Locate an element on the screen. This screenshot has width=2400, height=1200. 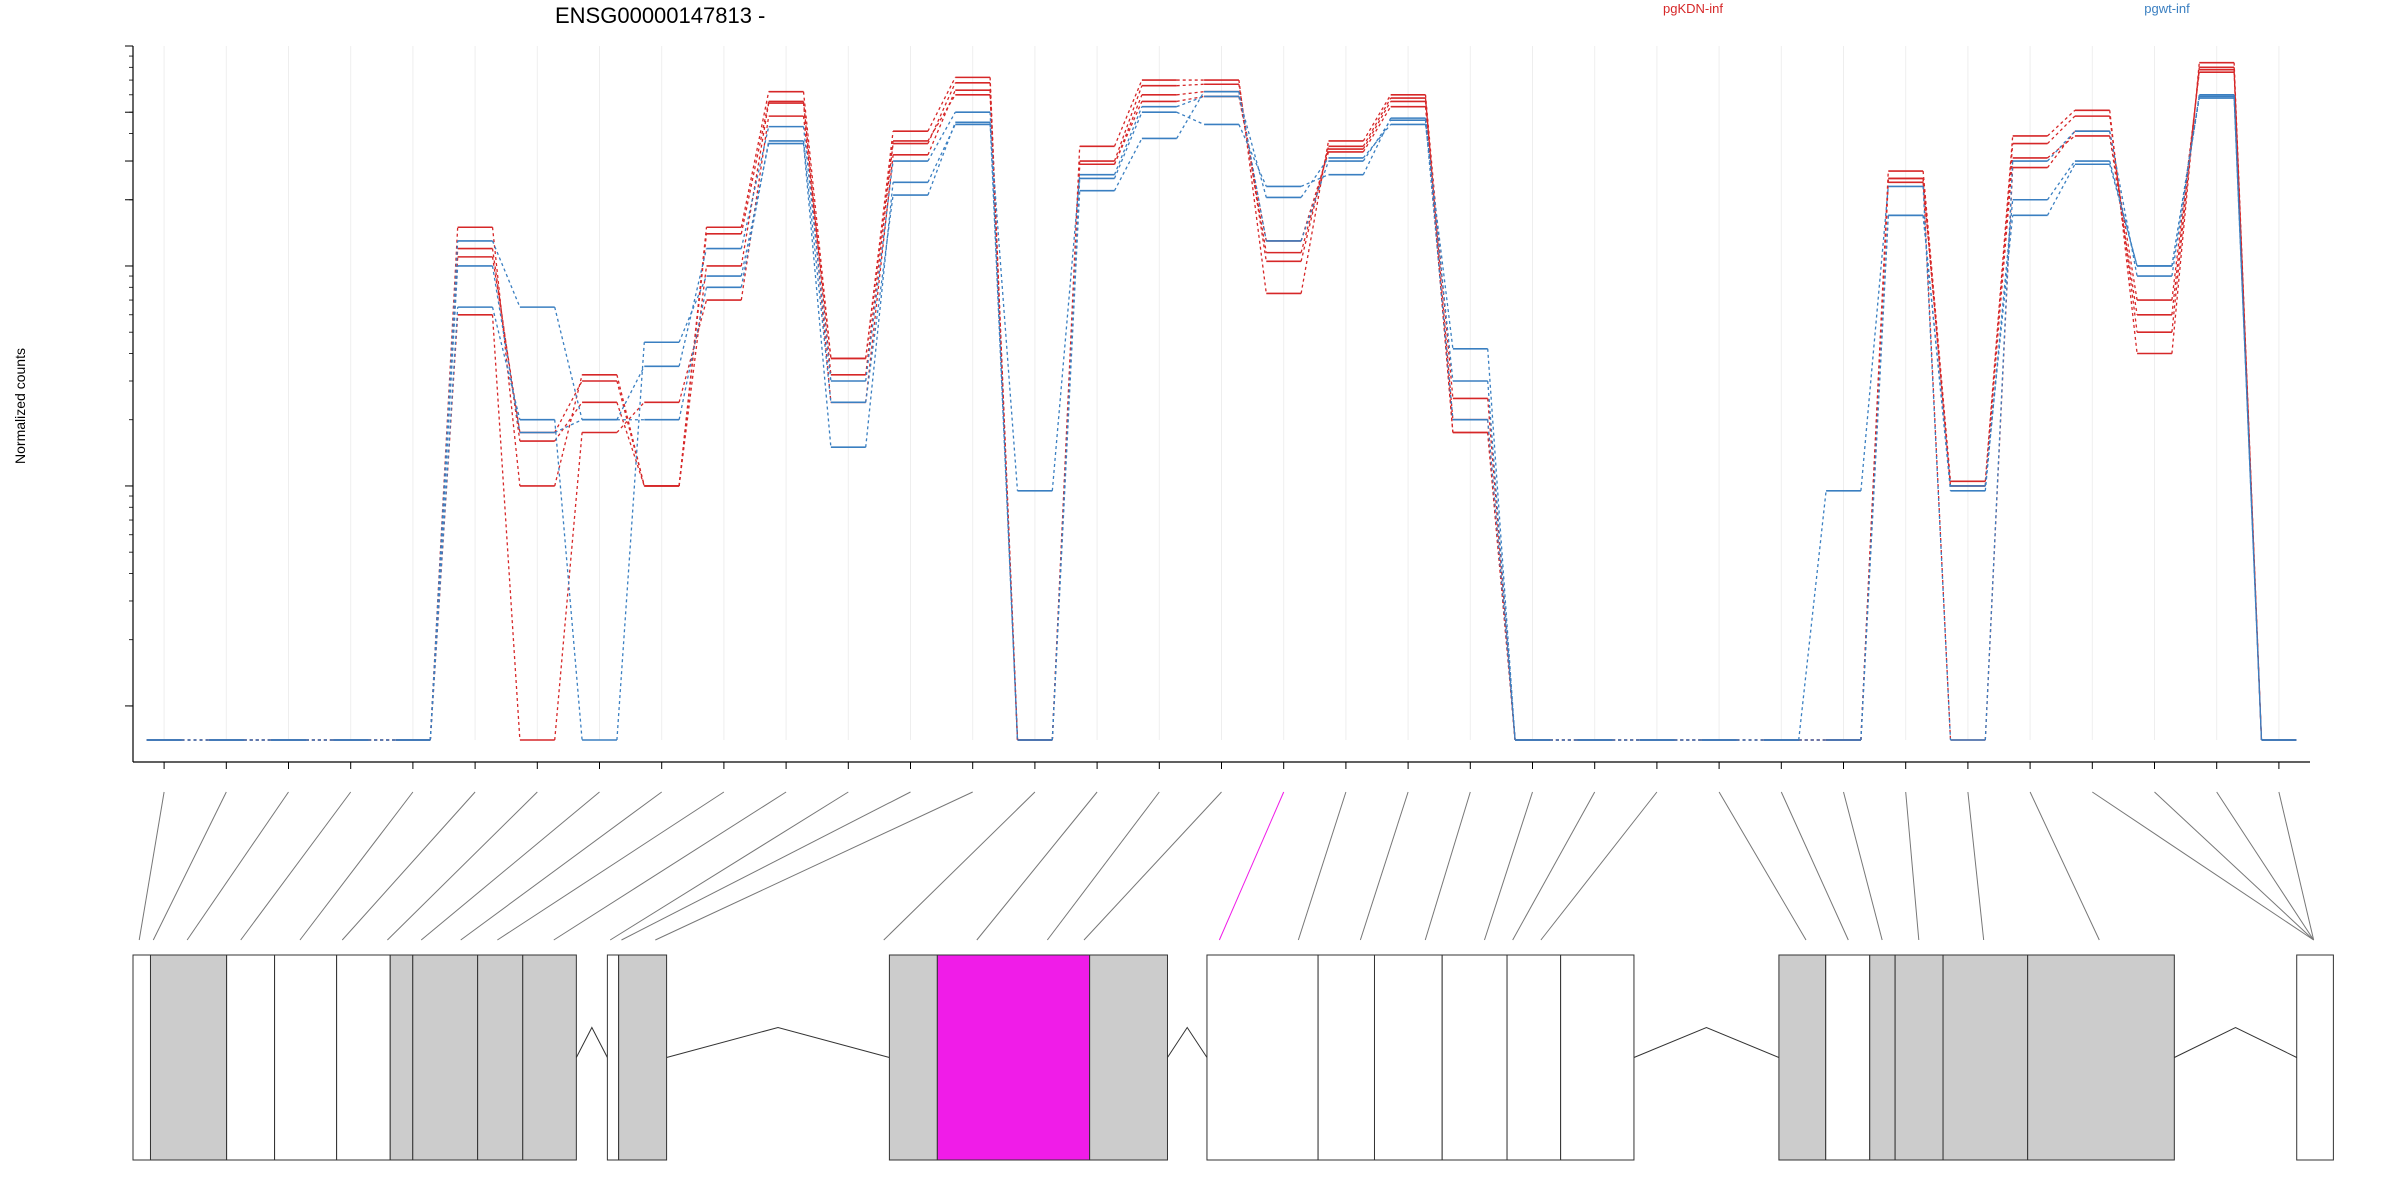
connector-e015 is located at coordinates (959, 866).